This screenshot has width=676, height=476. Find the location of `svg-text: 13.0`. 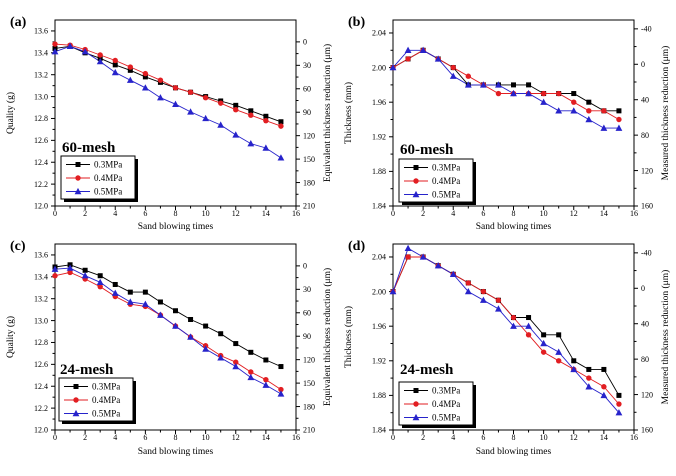

svg-text: 13.0 is located at coordinates (41, 96).